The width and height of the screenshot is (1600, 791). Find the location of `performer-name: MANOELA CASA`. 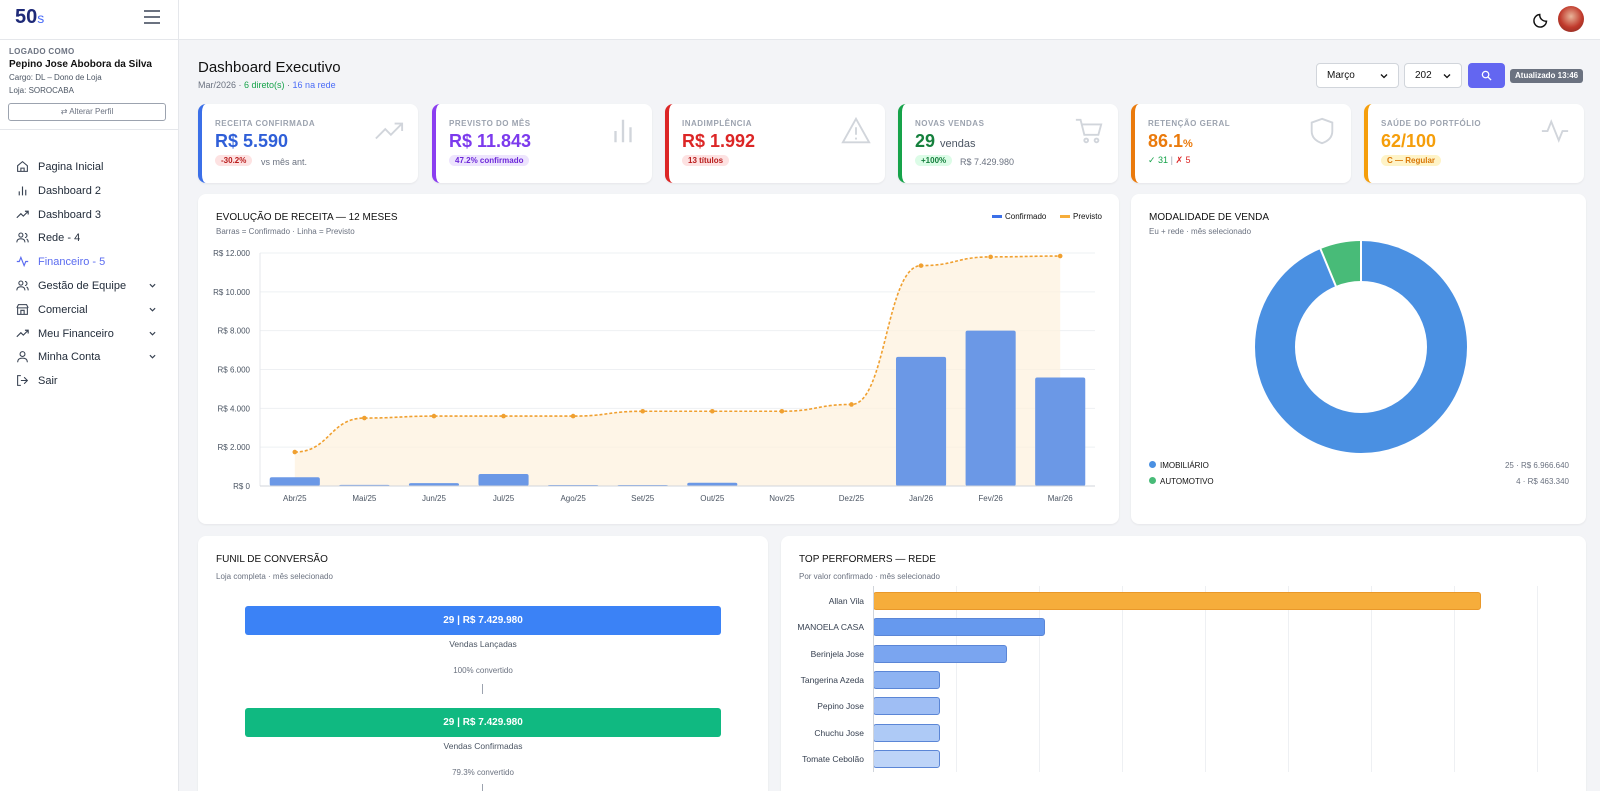

performer-name: MANOELA CASA is located at coordinates (830, 627).